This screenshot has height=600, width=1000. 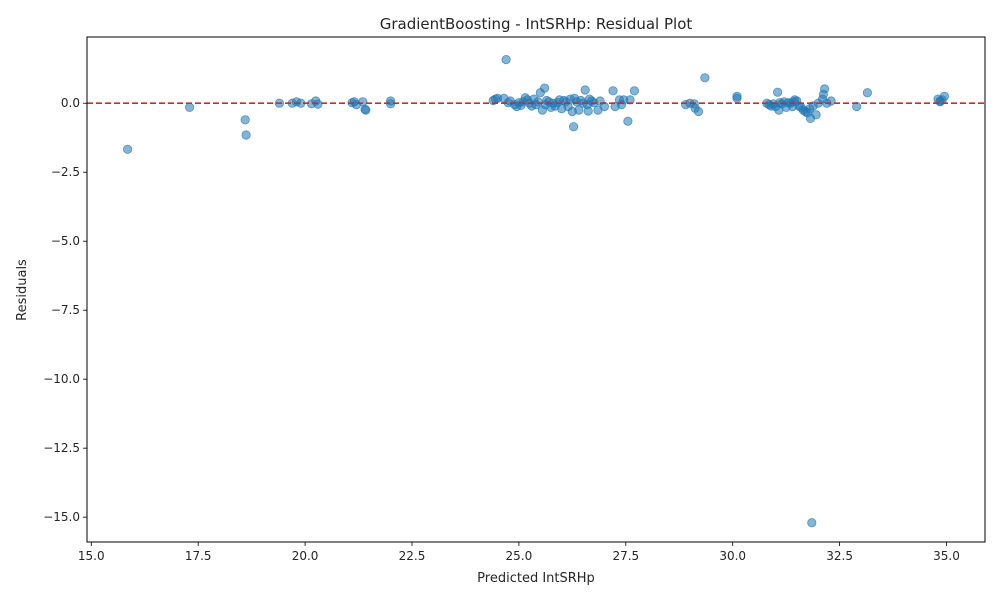 I want to click on x-tick-label: 17.5, so click(x=198, y=556).